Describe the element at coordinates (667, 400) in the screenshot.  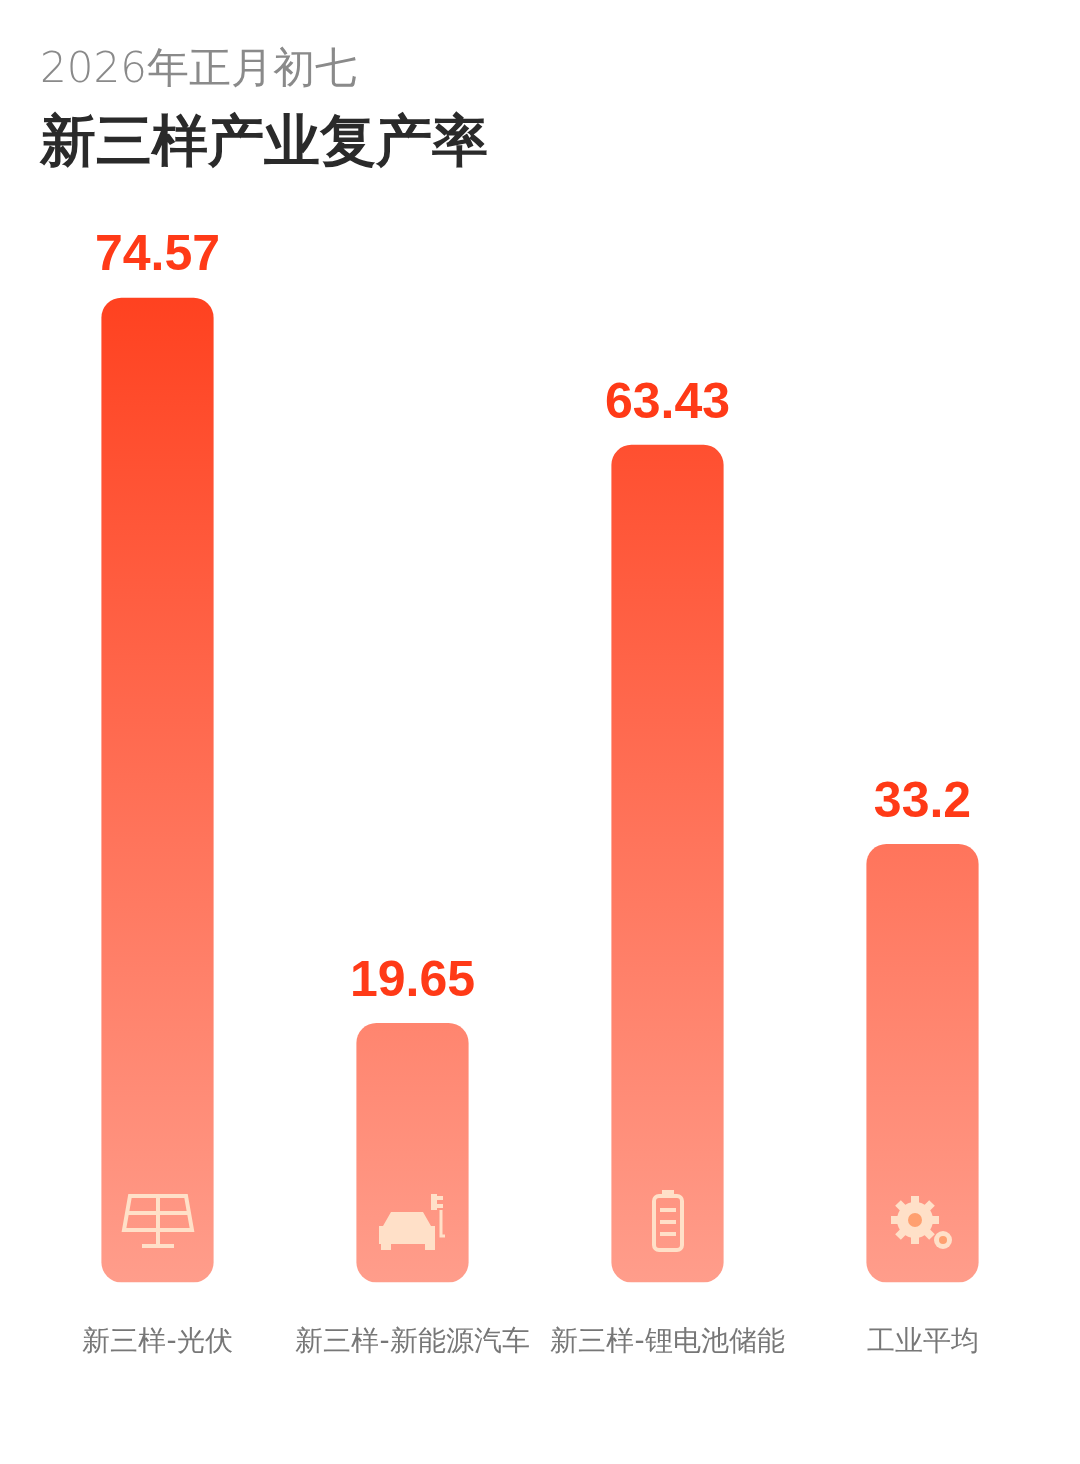
I see `data-label: 63.43` at that location.